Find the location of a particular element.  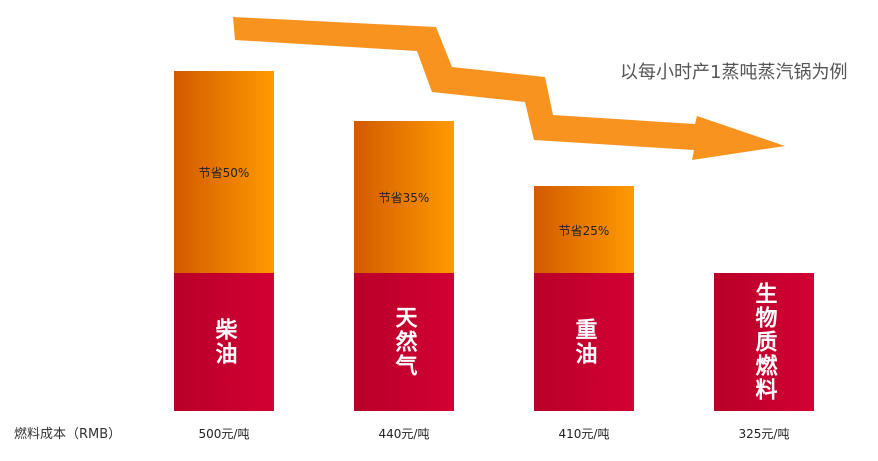

fuel-name: 生物质燃料 is located at coordinates (765, 342).